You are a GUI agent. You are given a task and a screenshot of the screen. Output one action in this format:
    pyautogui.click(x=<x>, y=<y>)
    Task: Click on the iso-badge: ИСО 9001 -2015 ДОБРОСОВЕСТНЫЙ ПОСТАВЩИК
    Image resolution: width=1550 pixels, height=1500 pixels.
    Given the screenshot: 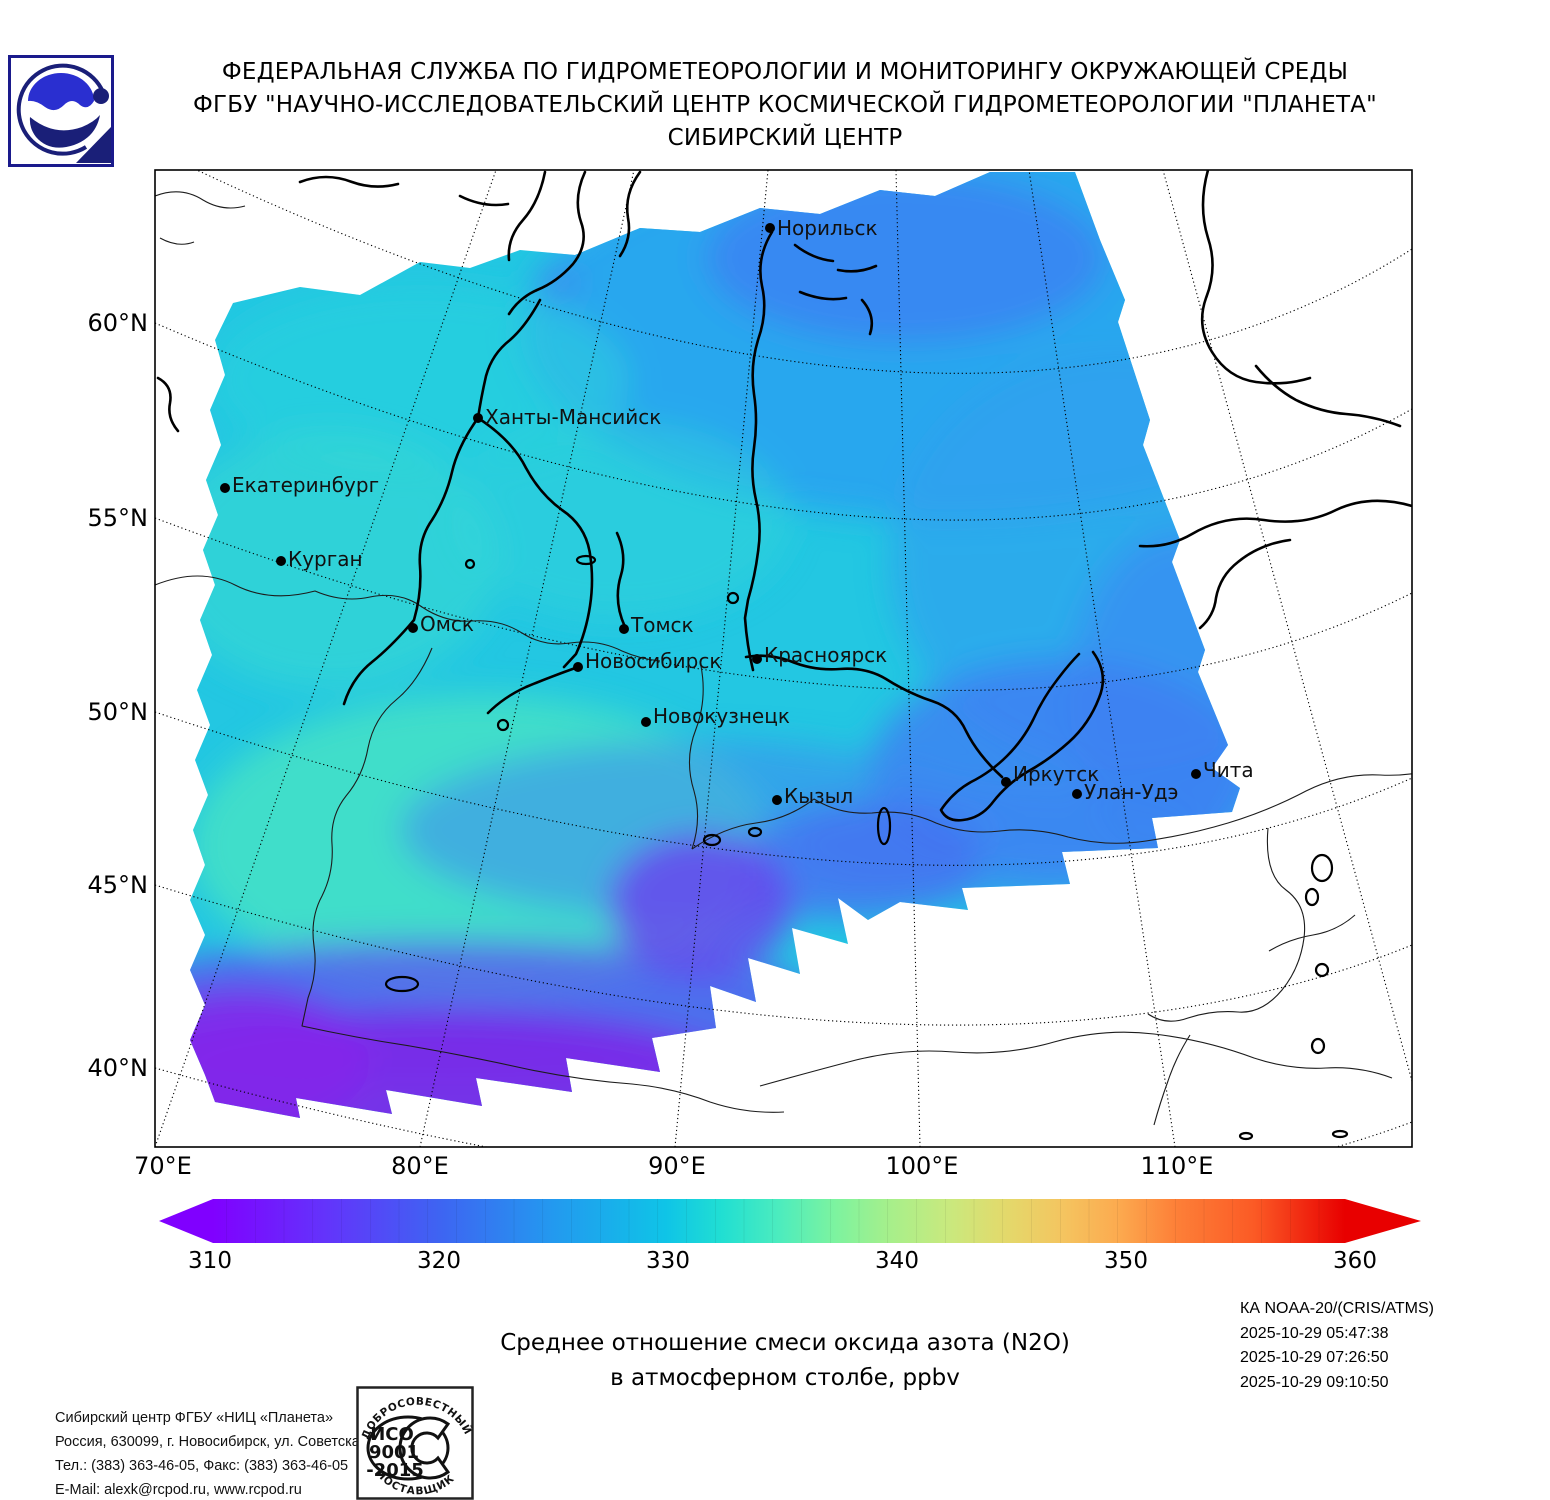 What is the action you would take?
    pyautogui.click(x=415, y=1443)
    